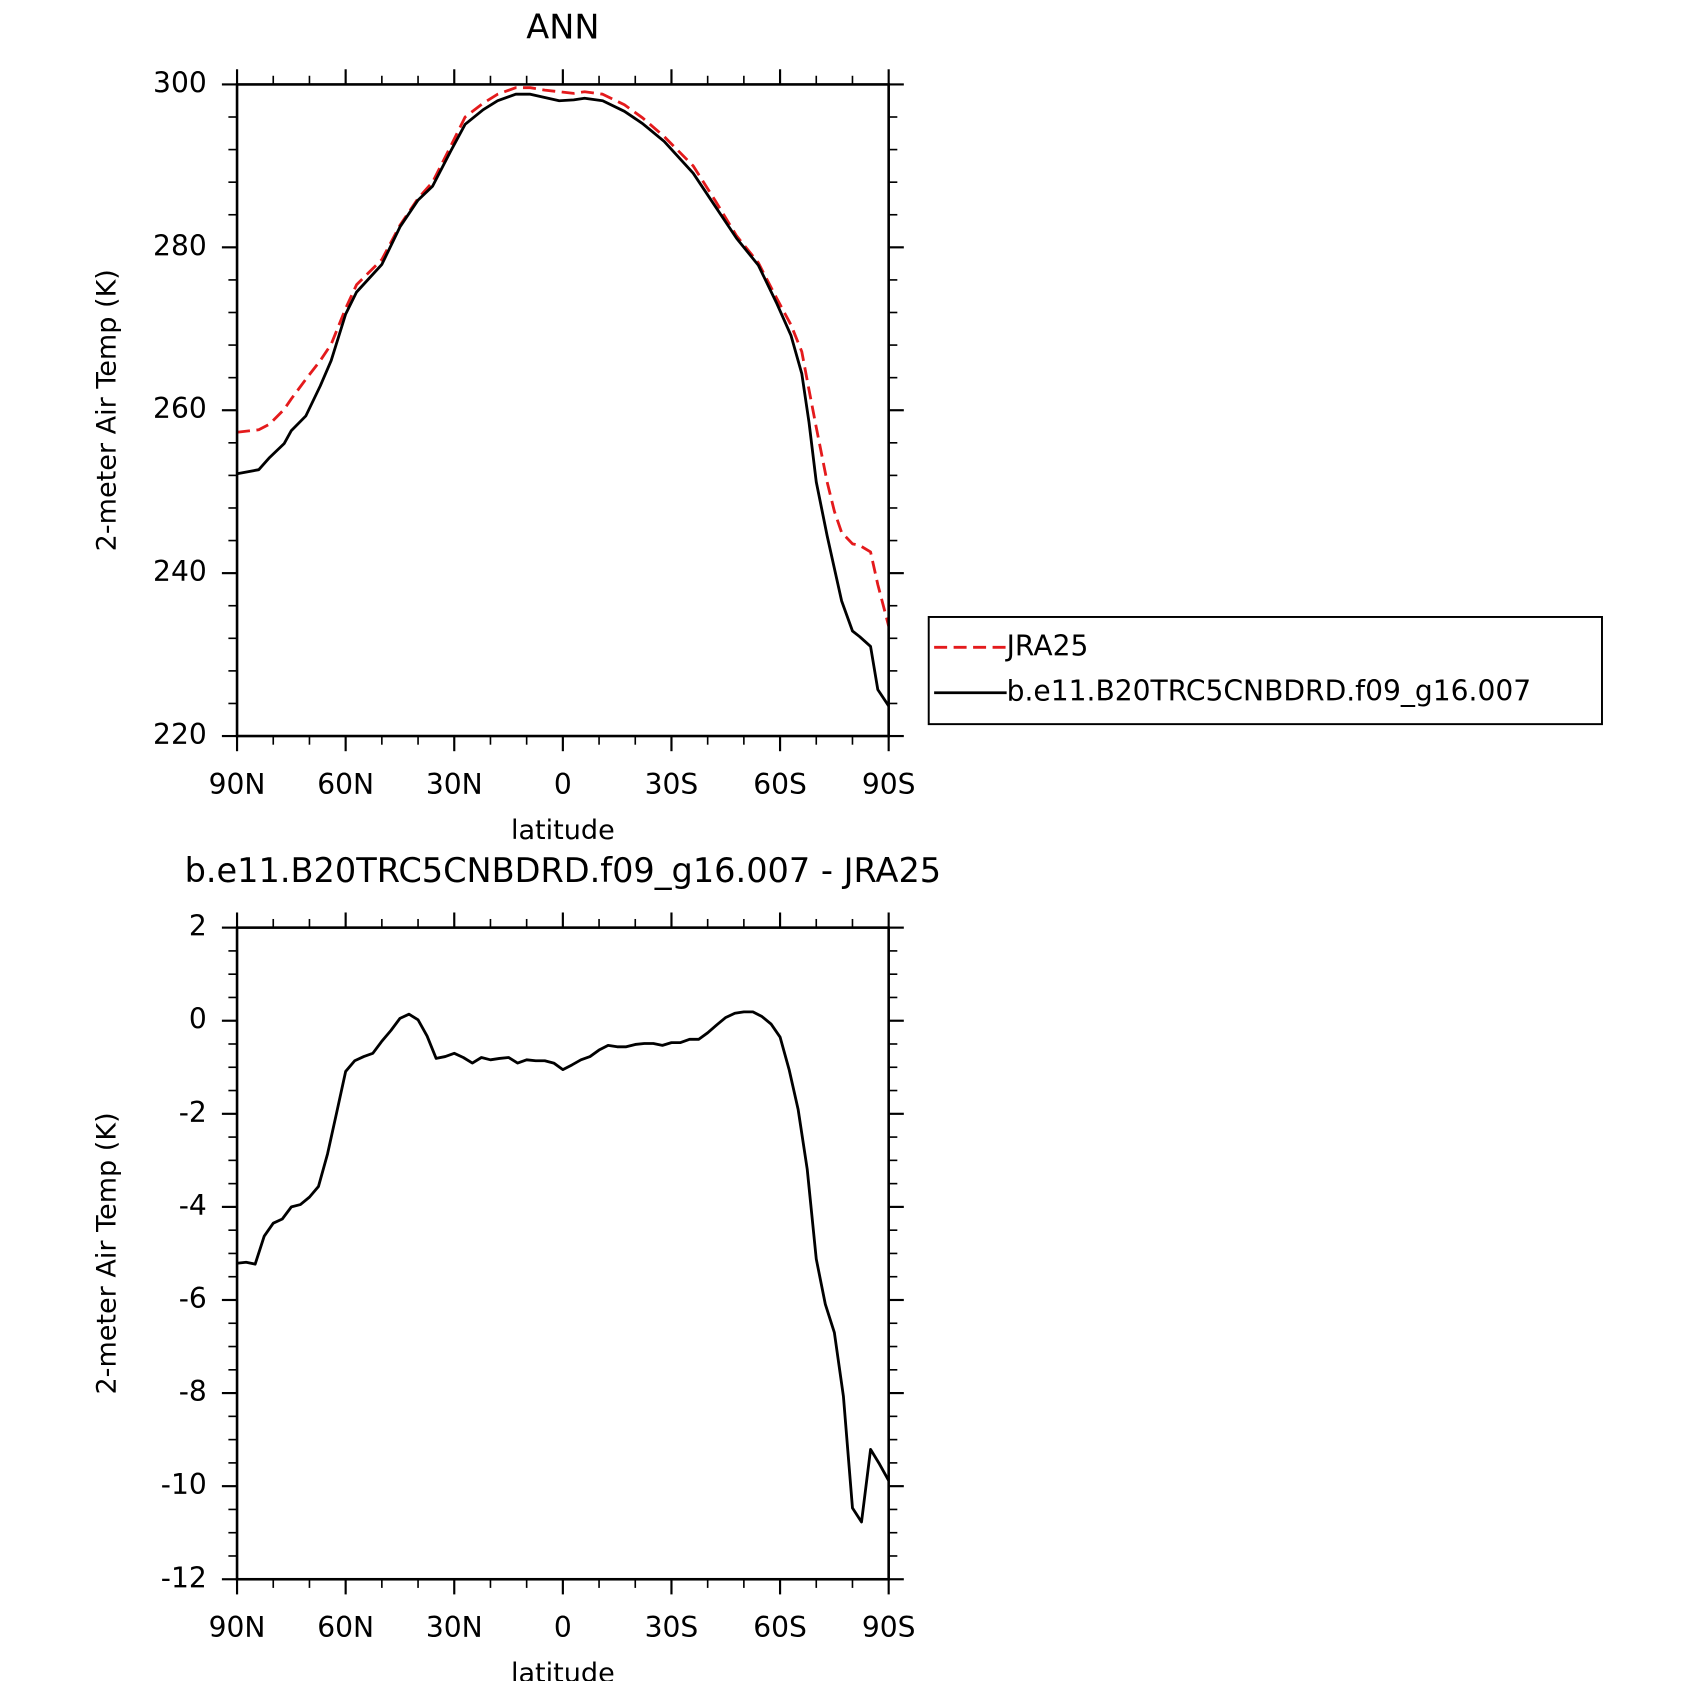  Describe the element at coordinates (193, 1298) in the screenshot. I see `y-tick-label: -6` at that location.